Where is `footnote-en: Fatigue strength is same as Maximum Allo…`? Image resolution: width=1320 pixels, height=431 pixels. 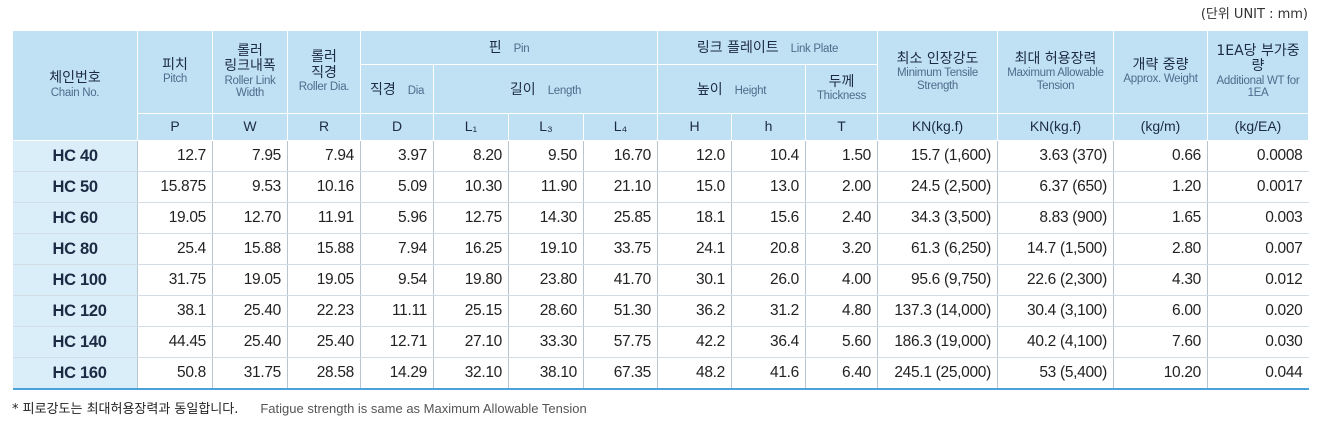
footnote-en: Fatigue strength is same as Maximum Allo… is located at coordinates (423, 408).